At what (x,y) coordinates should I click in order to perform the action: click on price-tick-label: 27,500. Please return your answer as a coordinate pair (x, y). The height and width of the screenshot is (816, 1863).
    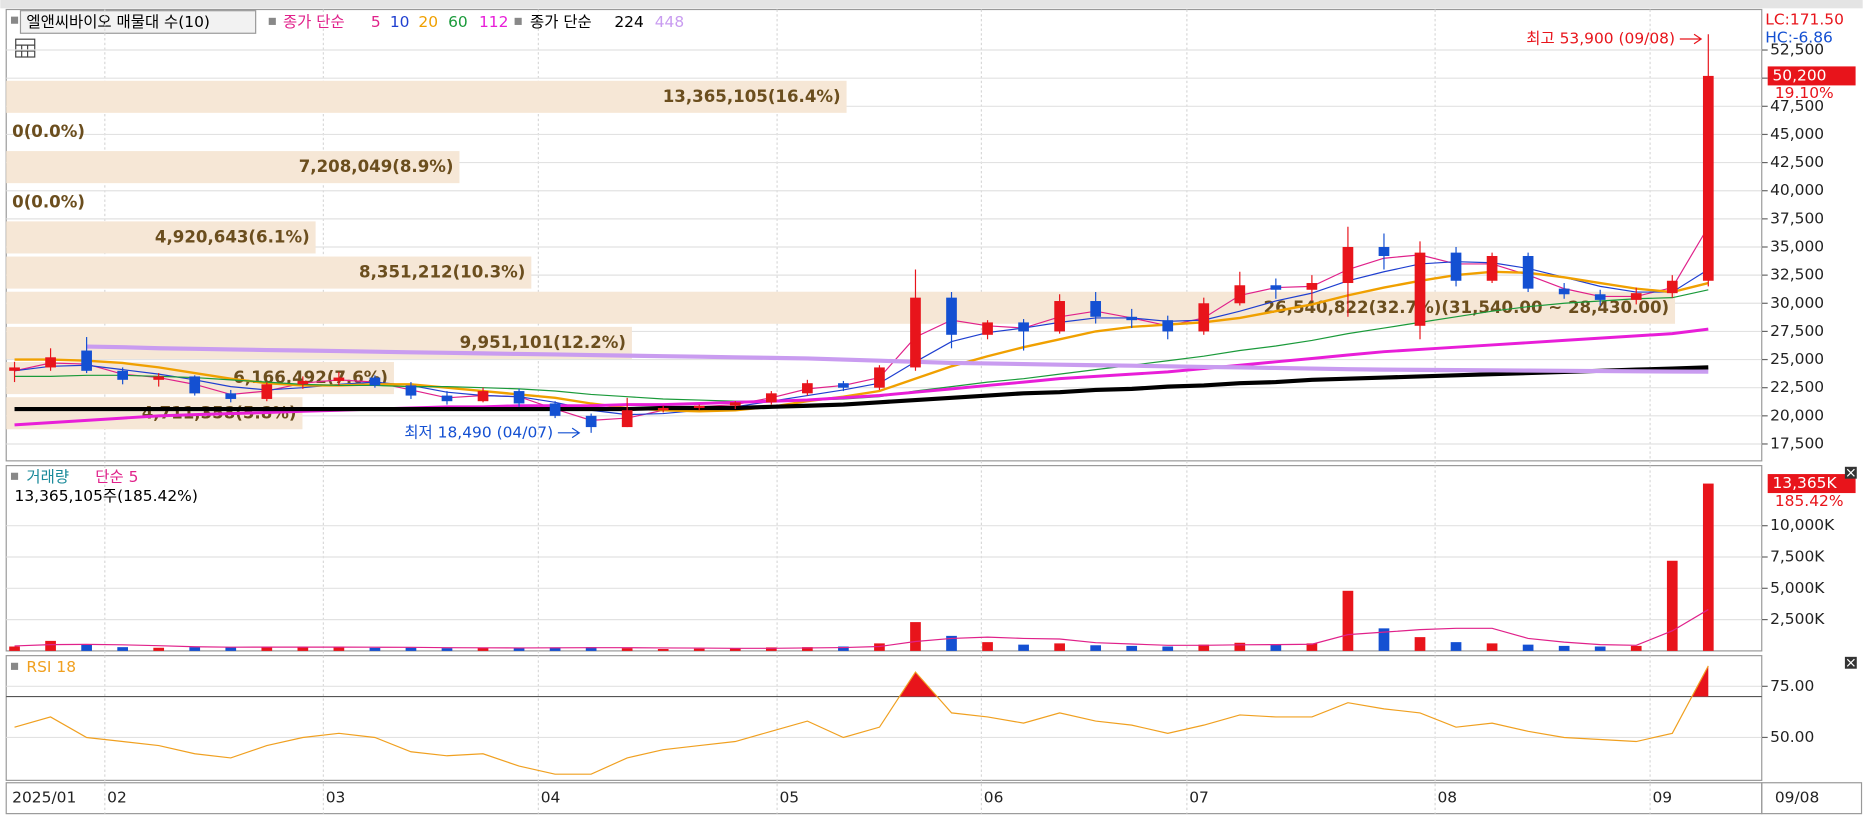
    Looking at the image, I should click on (1797, 331).